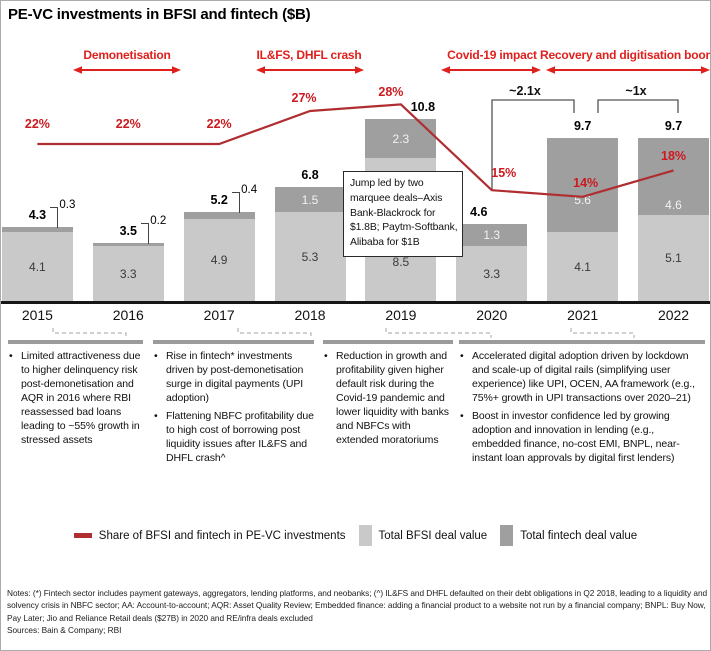 Image resolution: width=711 pixels, height=651 pixels. I want to click on phase-label-demonetisation: Demonetisation, so click(127, 55).